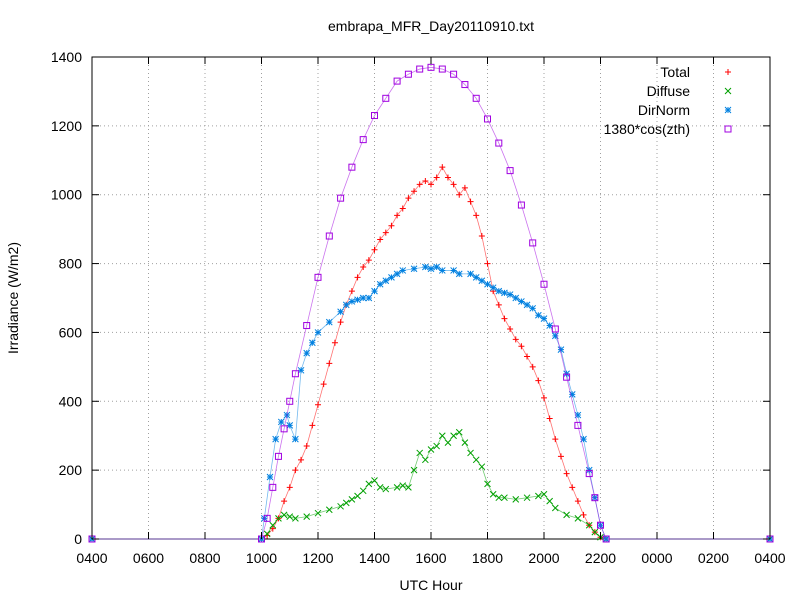  Describe the element at coordinates (656, 558) in the screenshot. I see `x-tick-label: 0000` at that location.